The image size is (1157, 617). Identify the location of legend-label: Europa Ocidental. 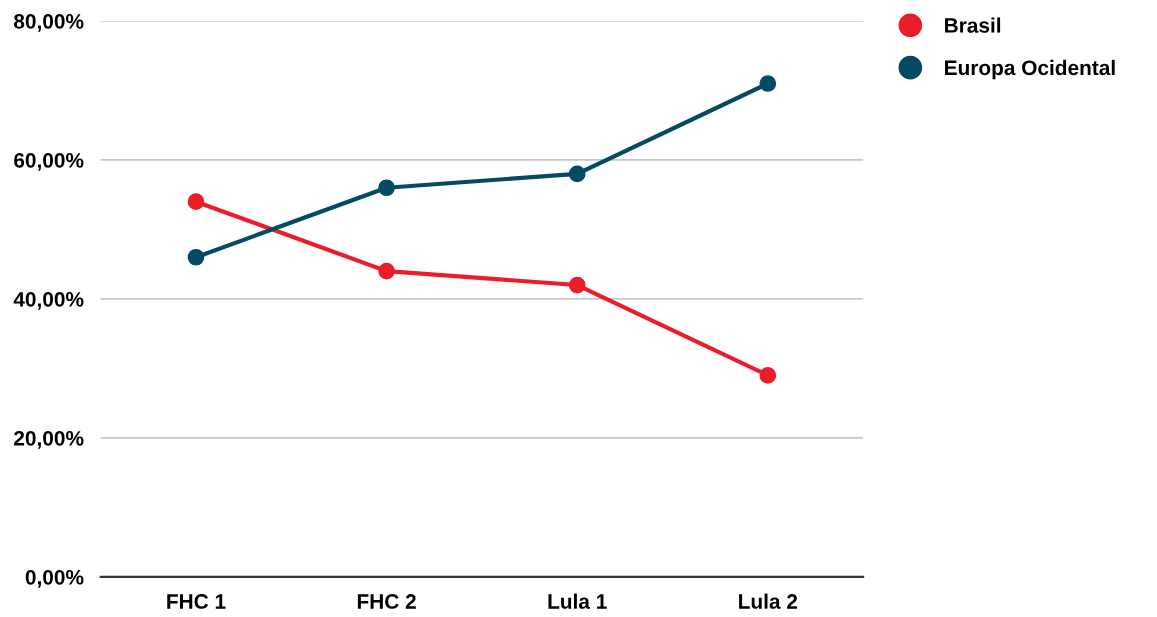
(1030, 69).